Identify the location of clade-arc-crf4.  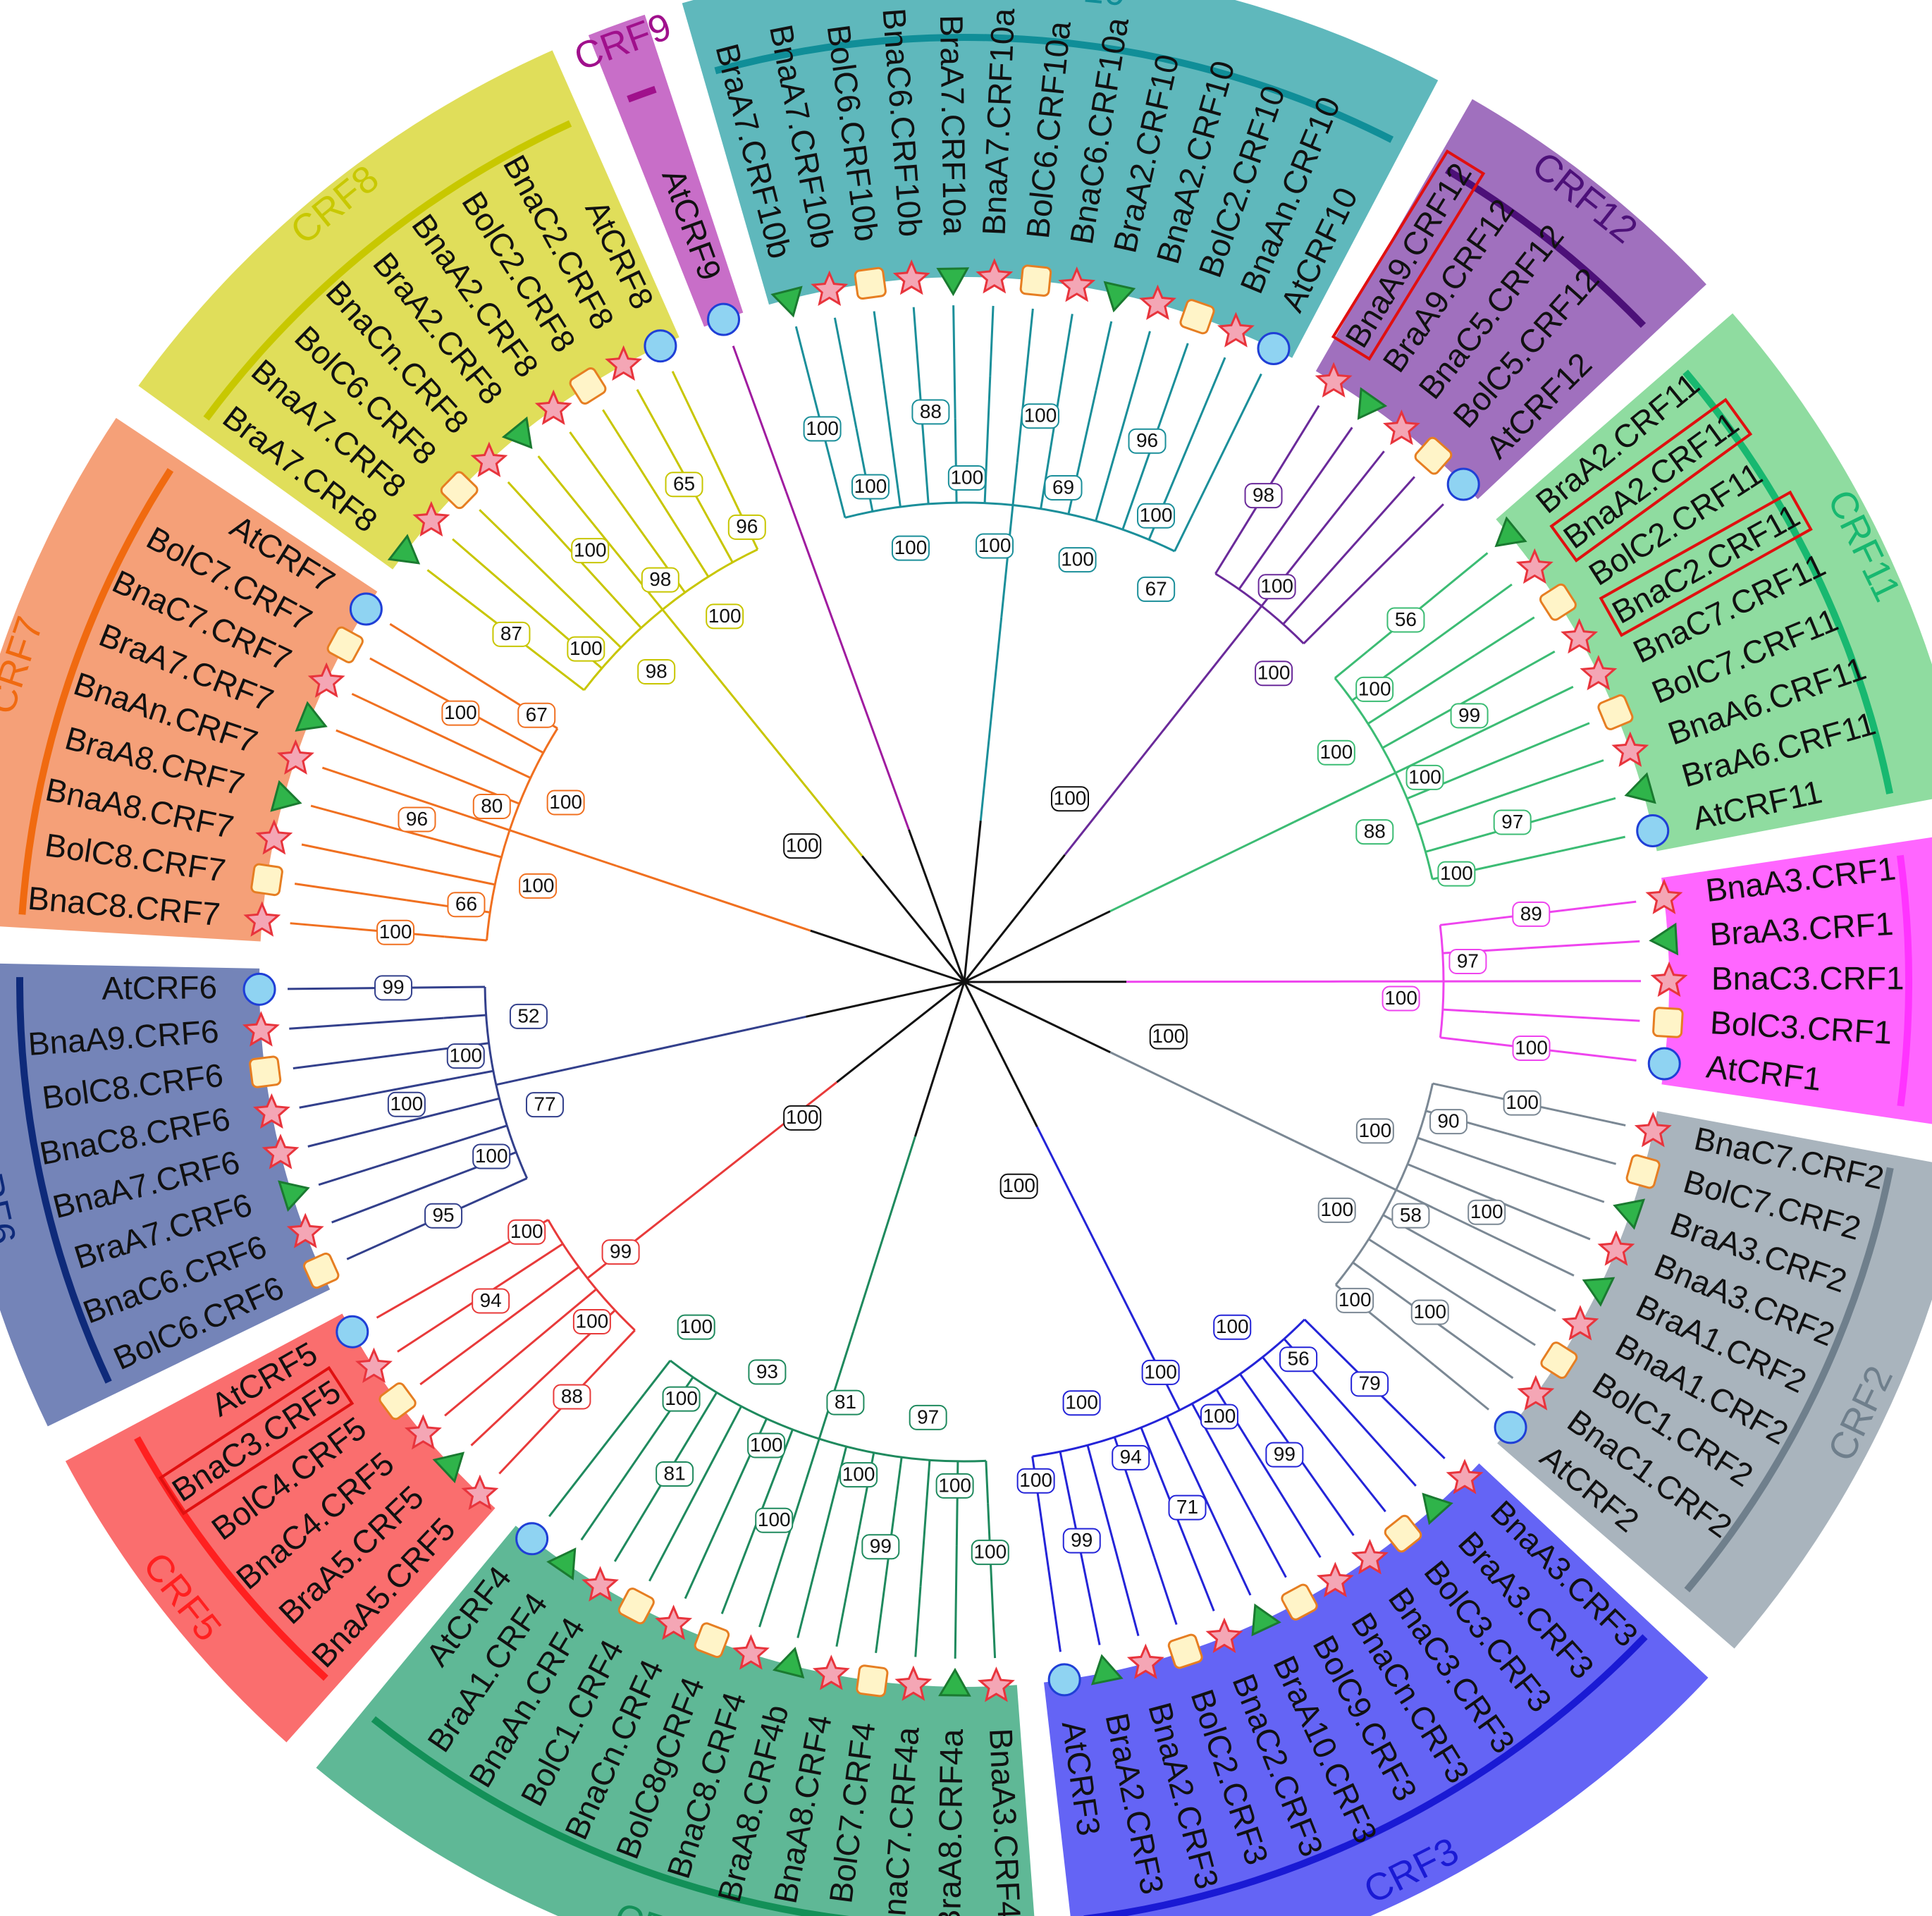
(610, 1816).